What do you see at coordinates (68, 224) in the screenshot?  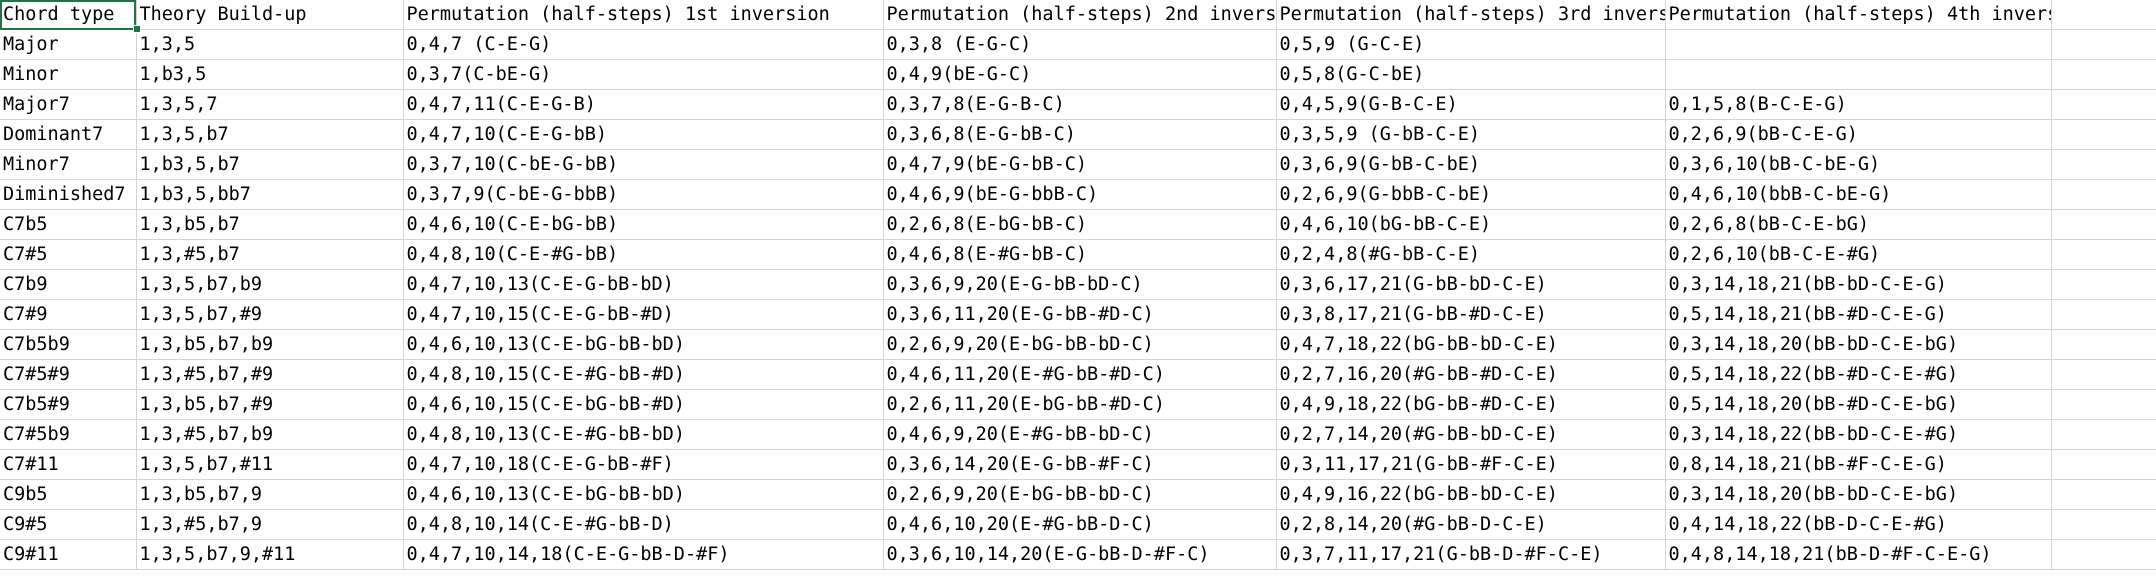 I see `cell-chord-type: C7b5` at bounding box center [68, 224].